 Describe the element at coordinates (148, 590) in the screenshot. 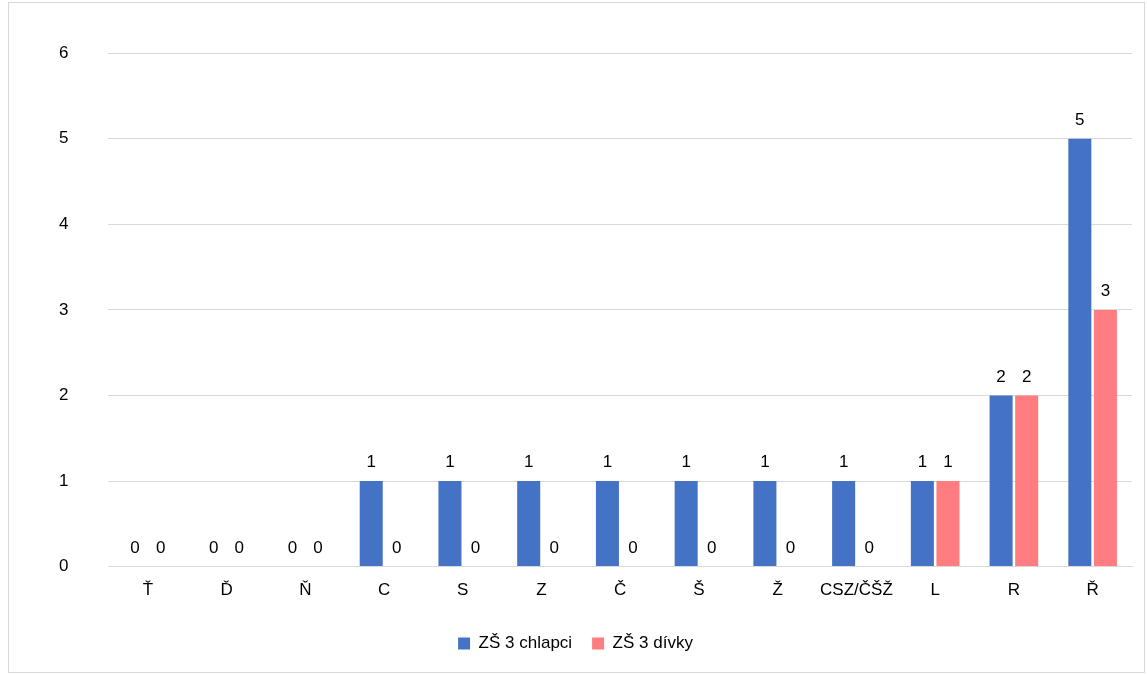

I see `x-tick-label: Ť` at that location.